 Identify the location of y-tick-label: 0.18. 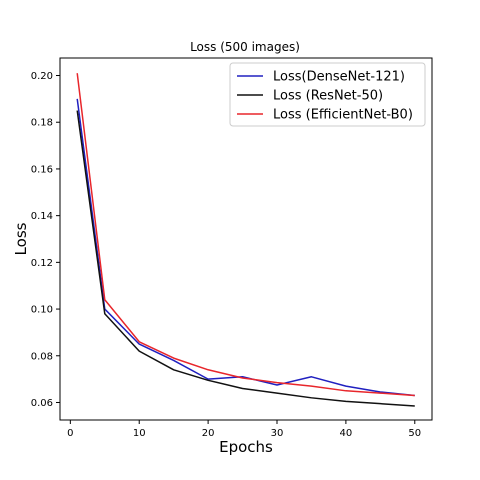
(42, 123).